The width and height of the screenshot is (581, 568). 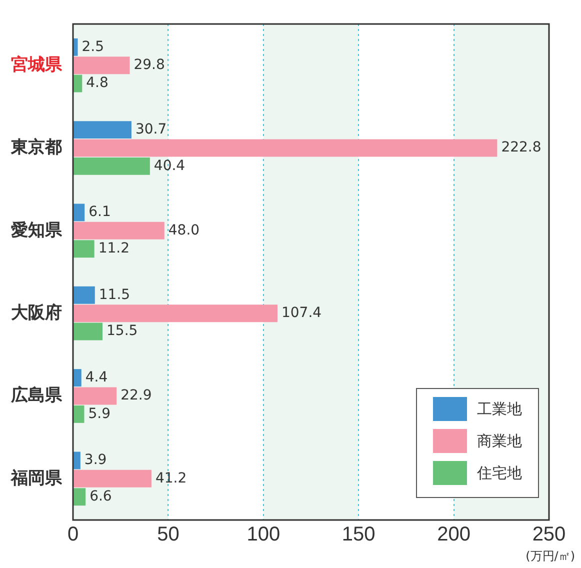 What do you see at coordinates (73, 535) in the screenshot?
I see `x-tick-label: 0` at bounding box center [73, 535].